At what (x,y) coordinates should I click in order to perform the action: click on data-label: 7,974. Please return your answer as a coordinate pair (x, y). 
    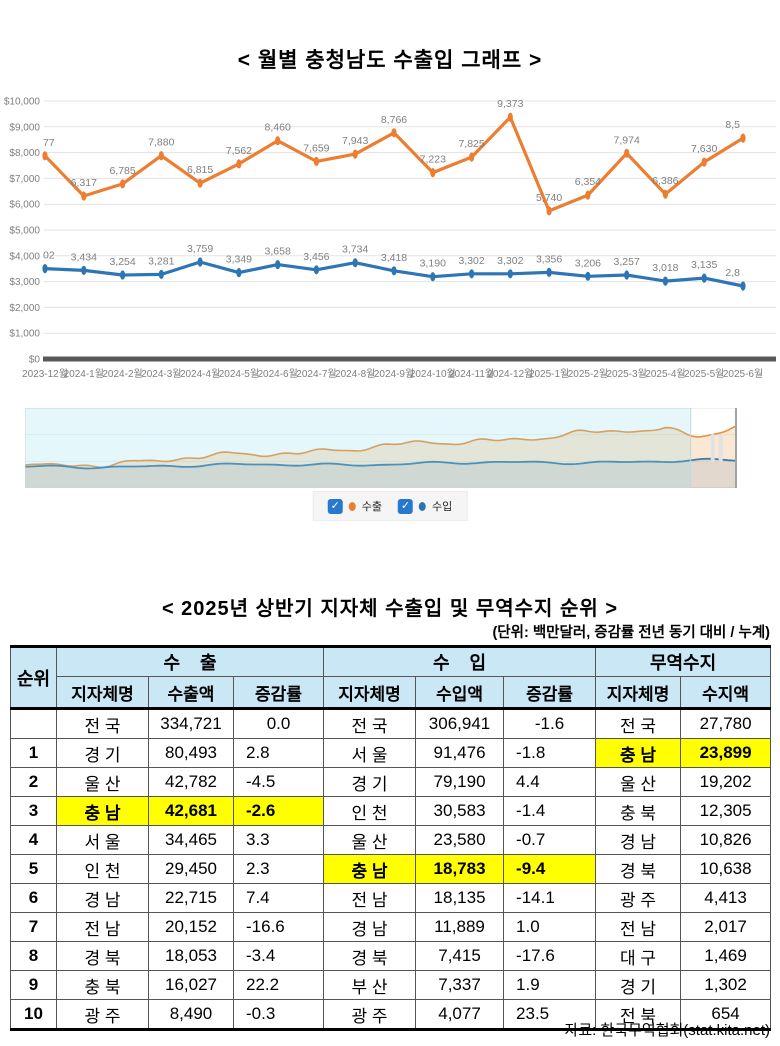
    Looking at the image, I should click on (627, 140).